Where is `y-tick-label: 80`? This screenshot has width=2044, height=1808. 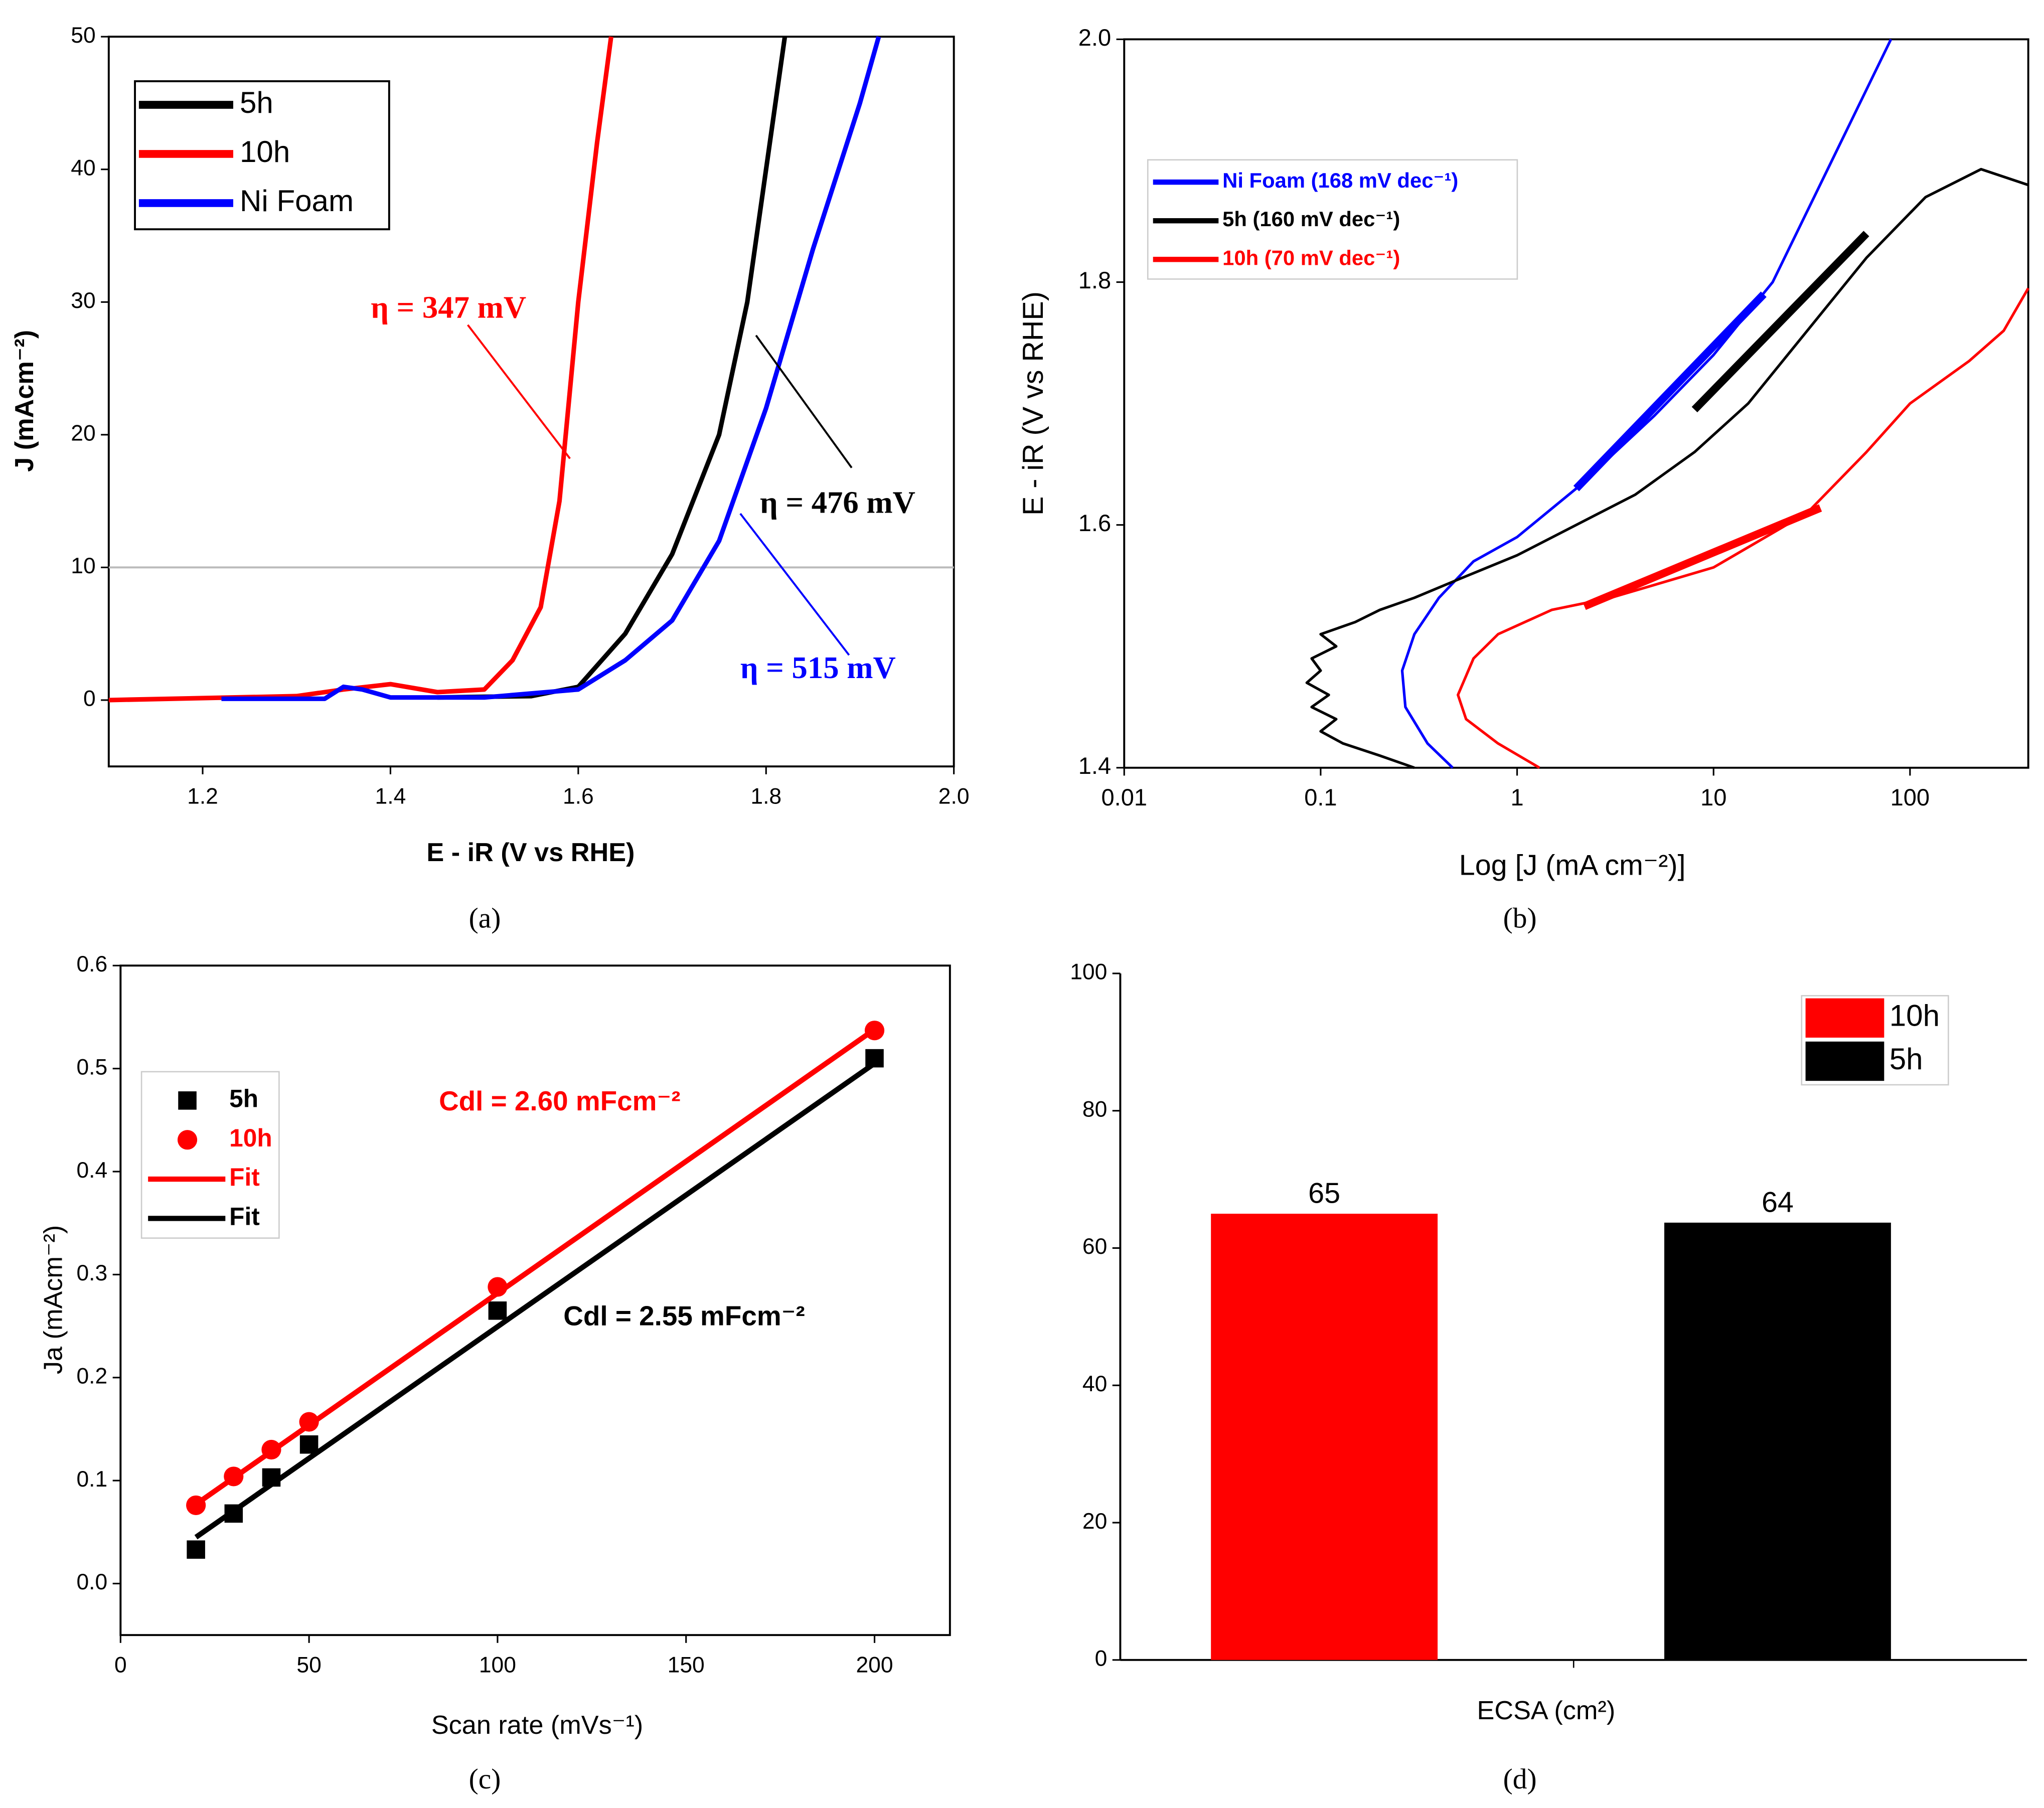 y-tick-label: 80 is located at coordinates (1094, 1109).